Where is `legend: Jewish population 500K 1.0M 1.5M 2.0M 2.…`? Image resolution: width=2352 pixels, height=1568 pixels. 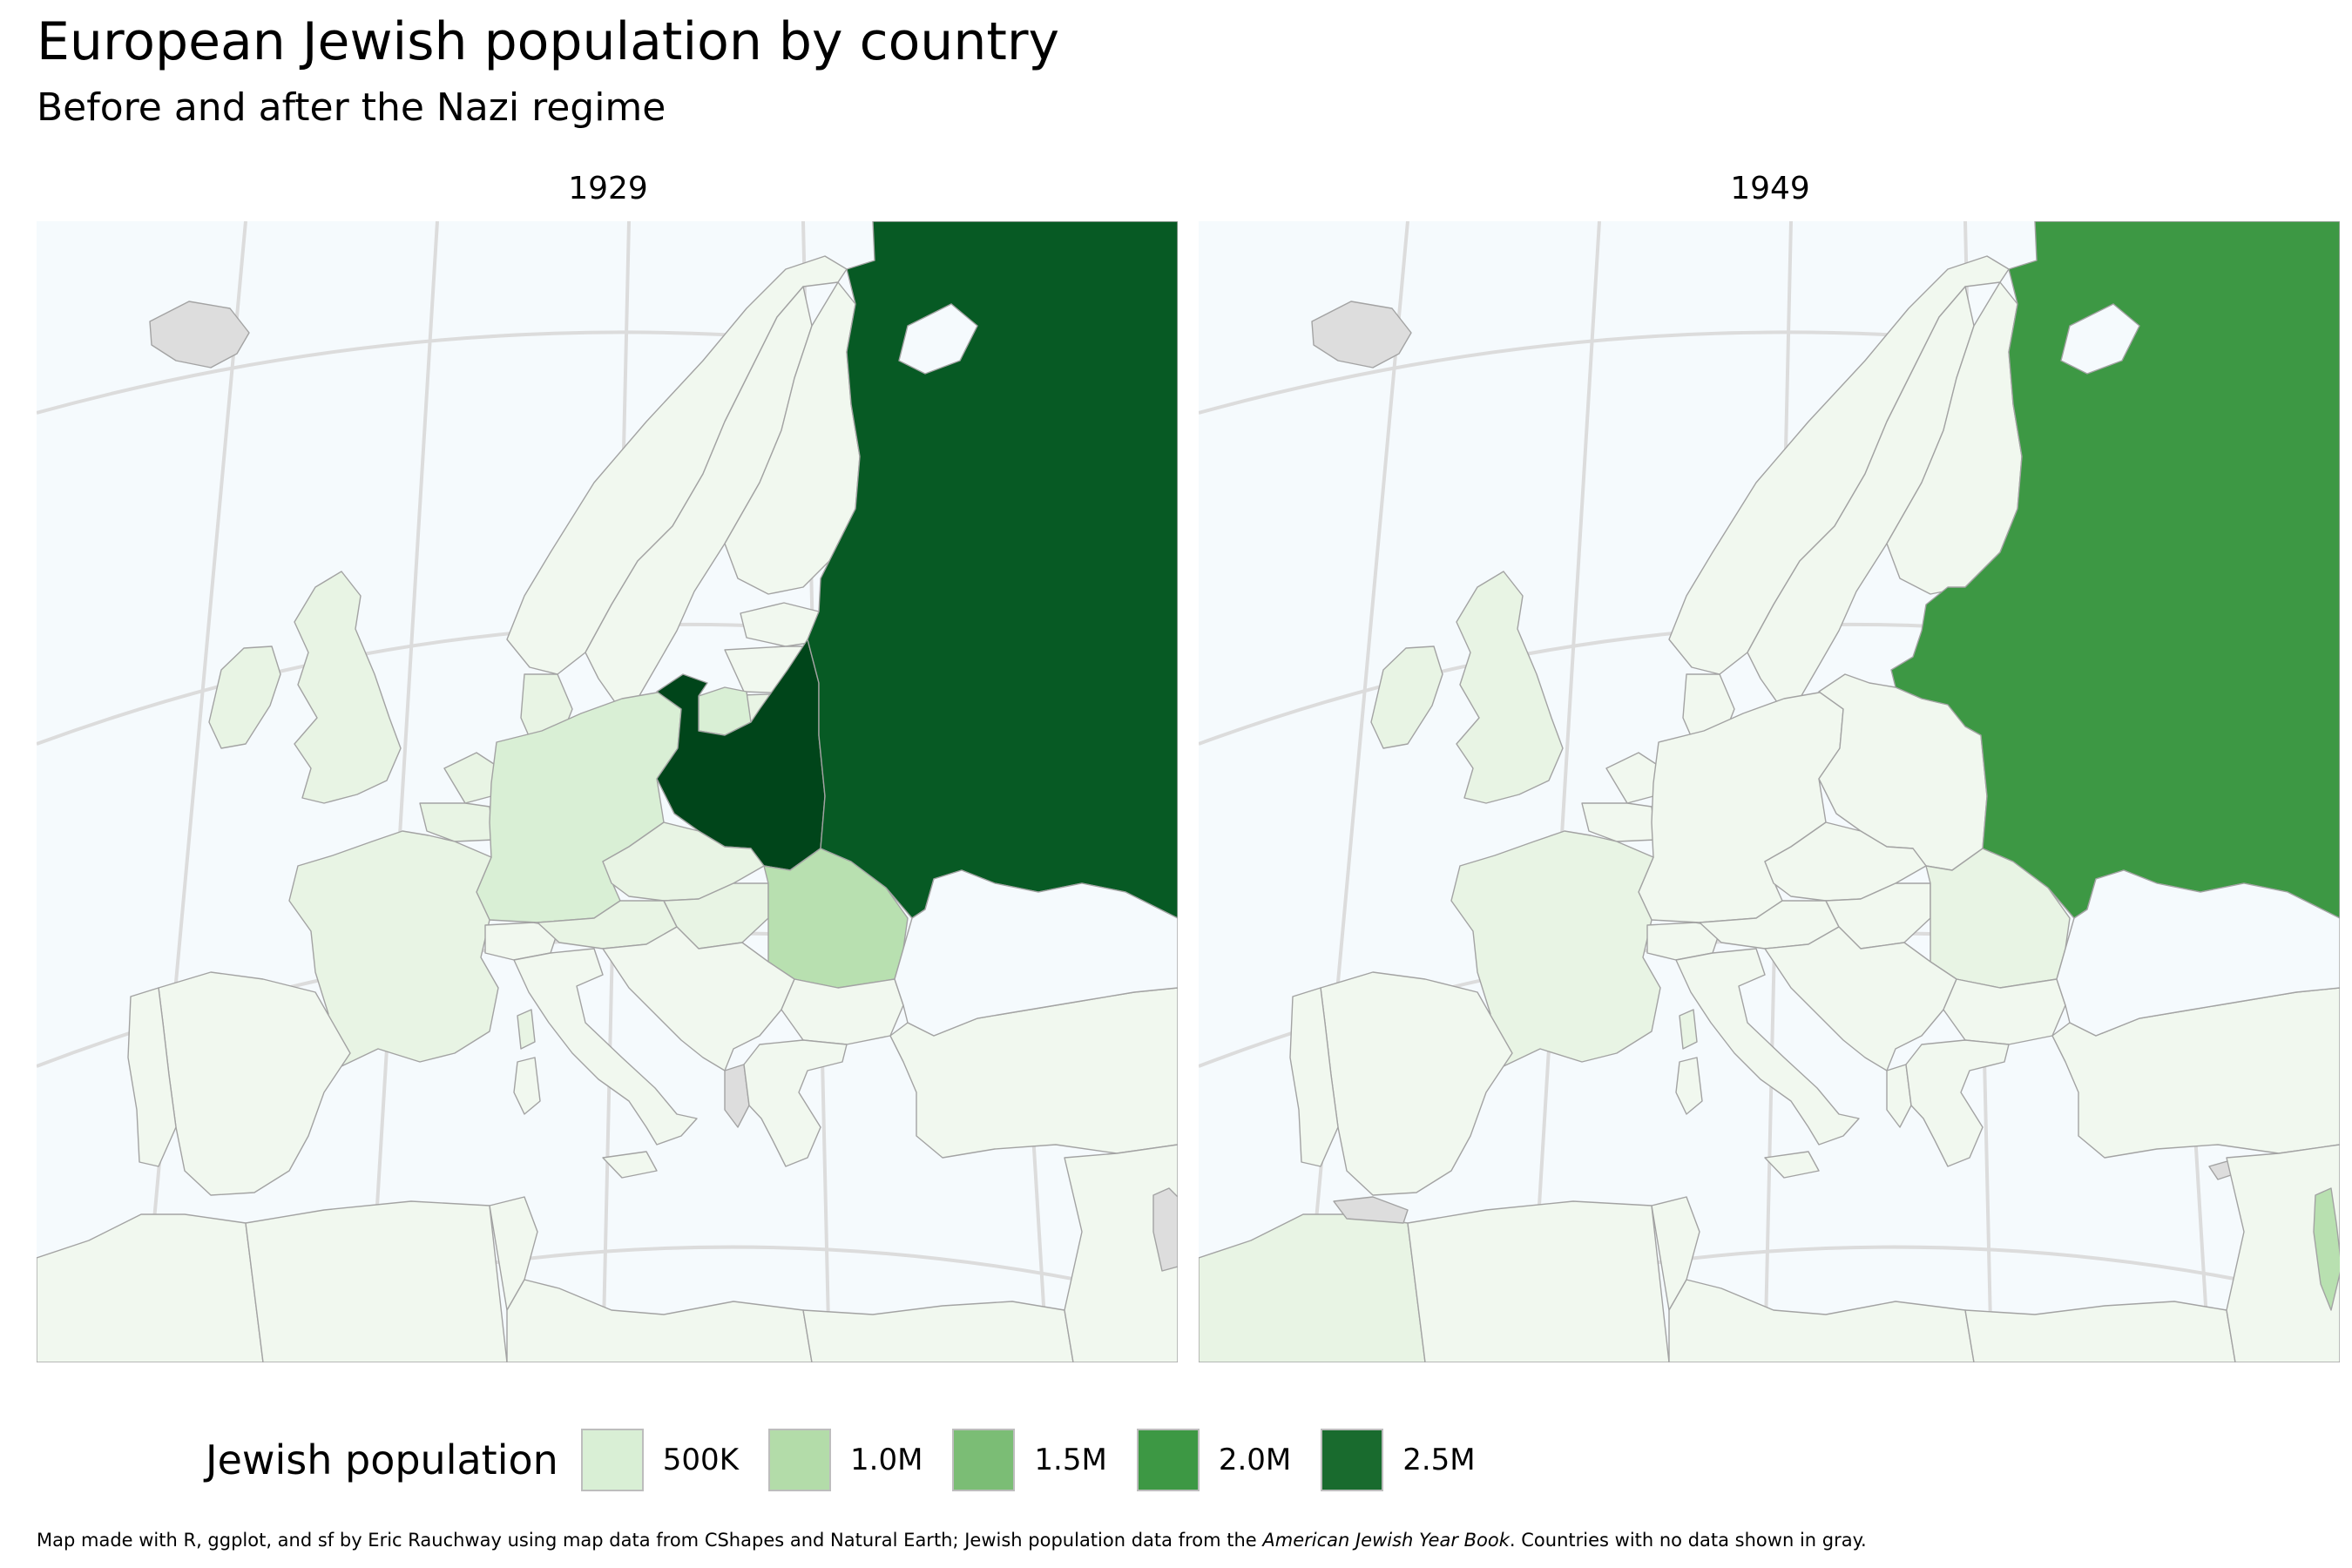 legend: Jewish population 500K 1.0M 1.5M 2.0M 2.… is located at coordinates (855, 1460).